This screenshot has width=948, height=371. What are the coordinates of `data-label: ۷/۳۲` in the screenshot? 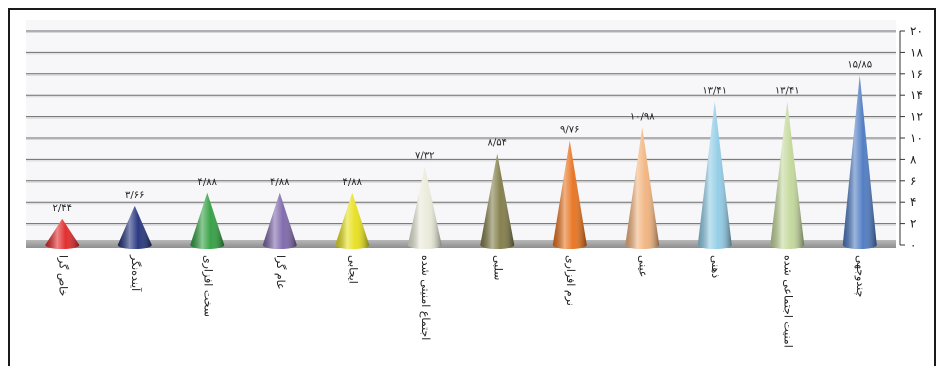 It's located at (424, 156).